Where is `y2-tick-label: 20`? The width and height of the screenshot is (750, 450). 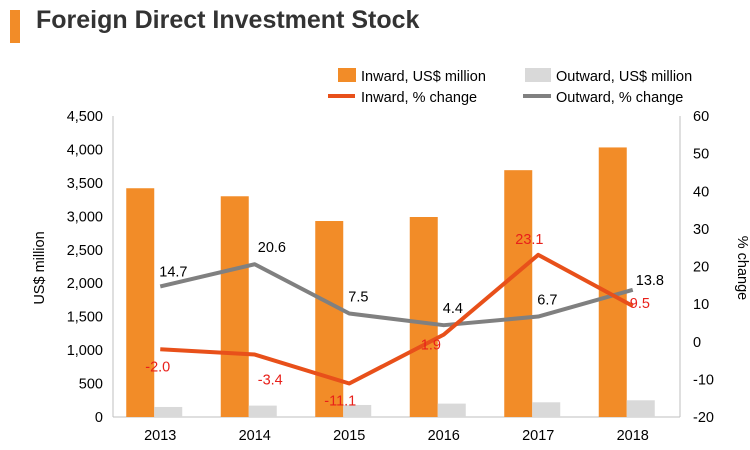 y2-tick-label: 20 is located at coordinates (701, 268).